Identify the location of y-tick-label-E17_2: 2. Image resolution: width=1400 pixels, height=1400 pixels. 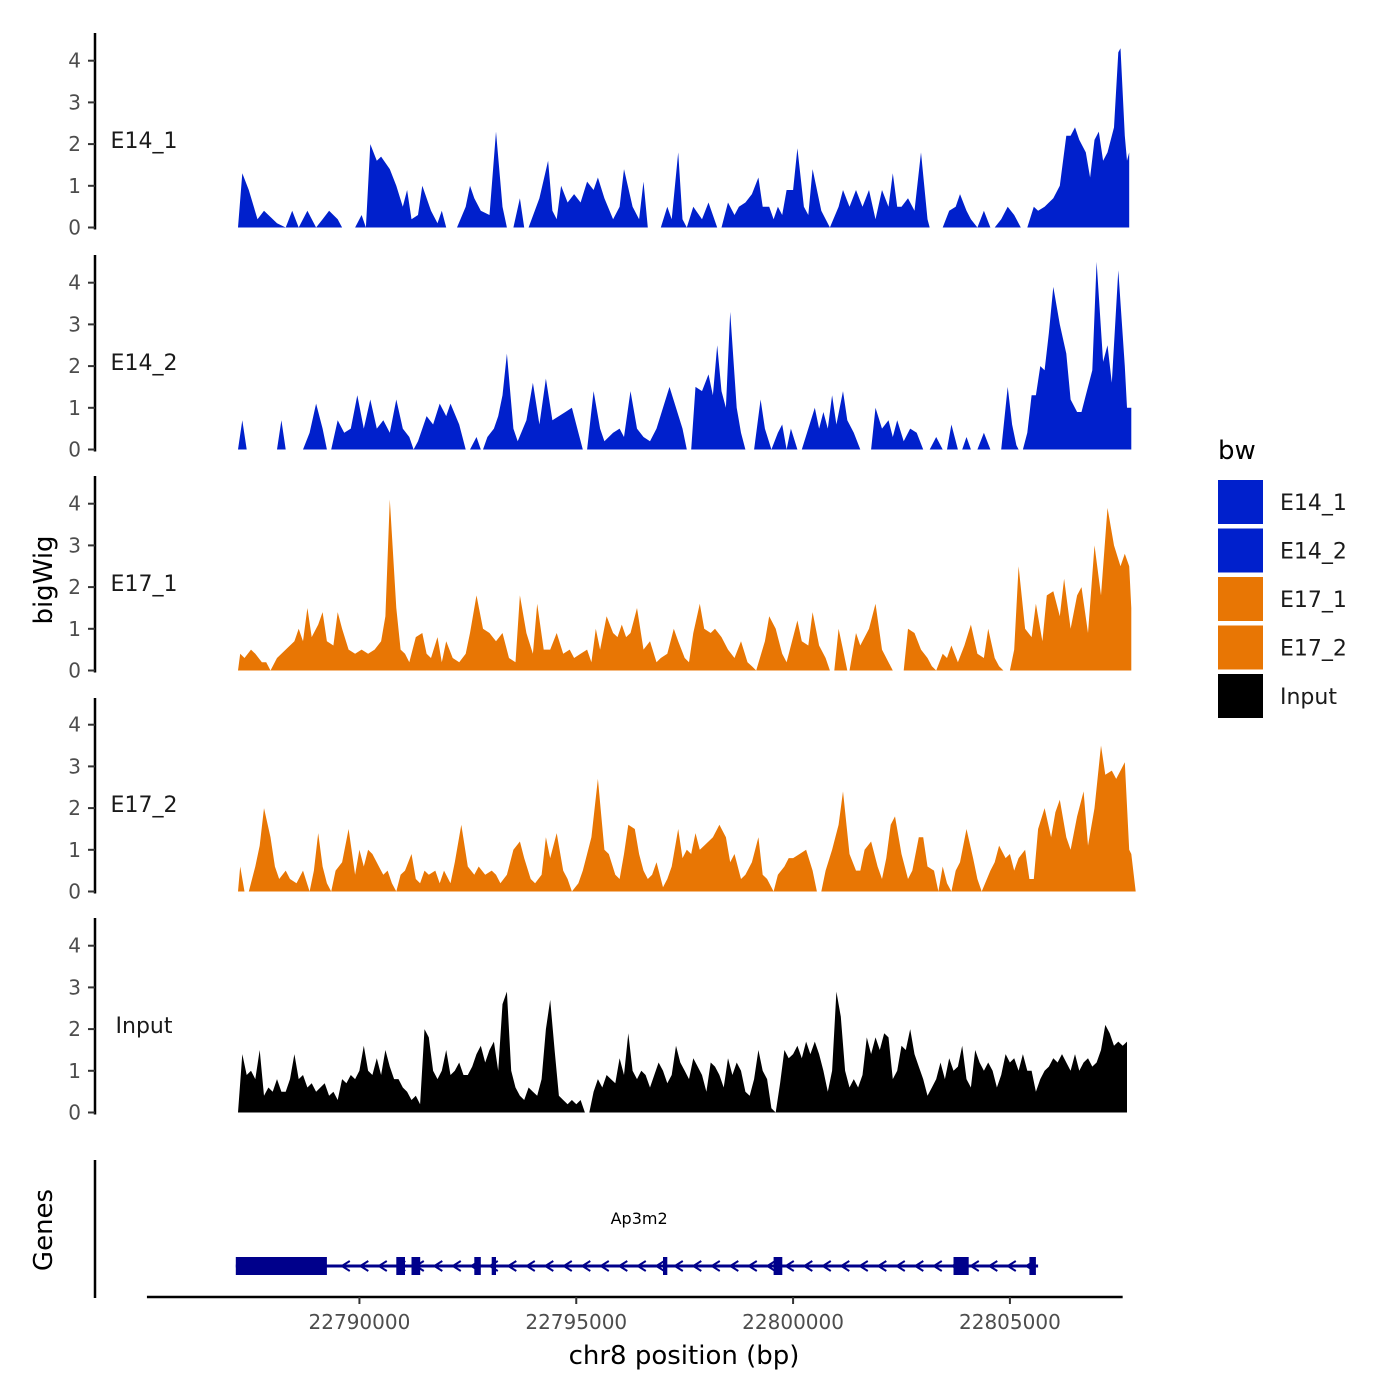
(74, 808).